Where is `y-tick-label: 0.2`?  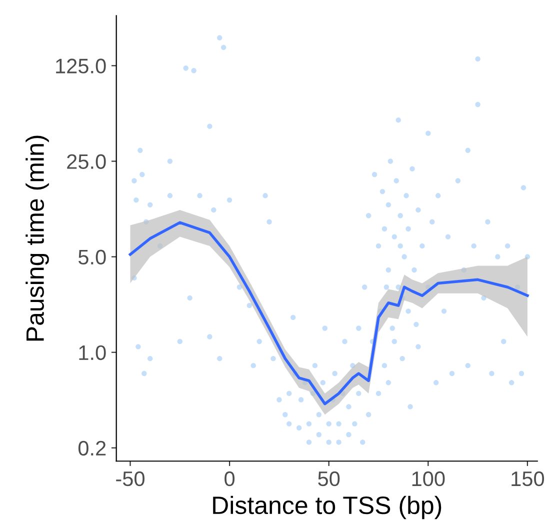 y-tick-label: 0.2 is located at coordinates (92, 448).